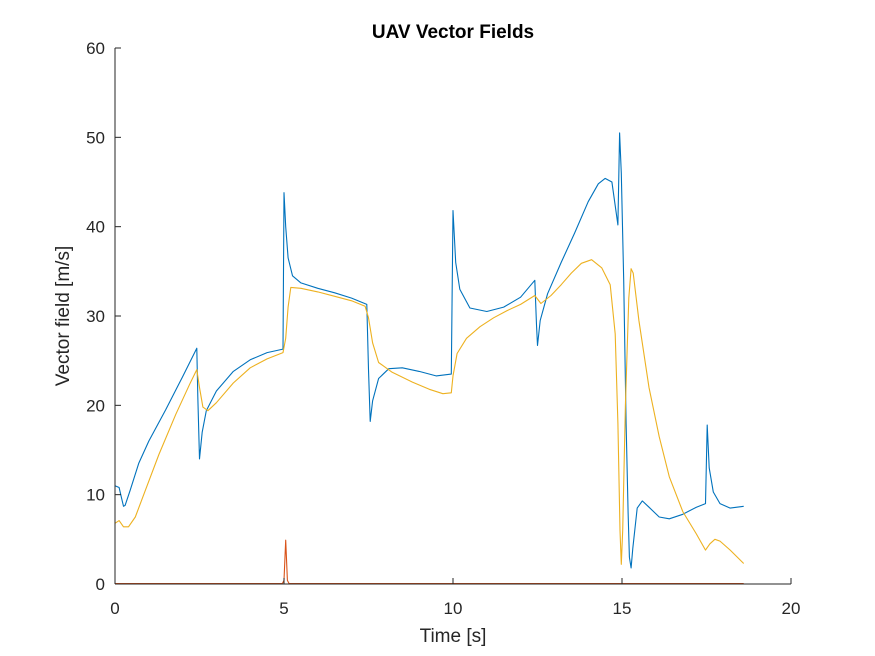 The width and height of the screenshot is (875, 656). I want to click on chart-title: UAV Vector Fields, so click(453, 32).